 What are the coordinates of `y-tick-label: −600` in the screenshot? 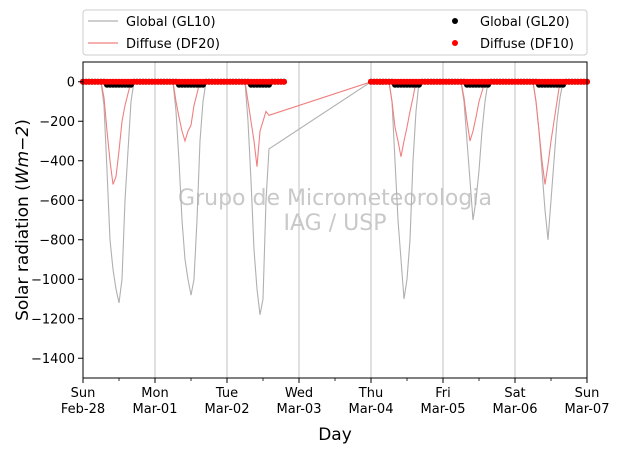 It's located at (57, 201).